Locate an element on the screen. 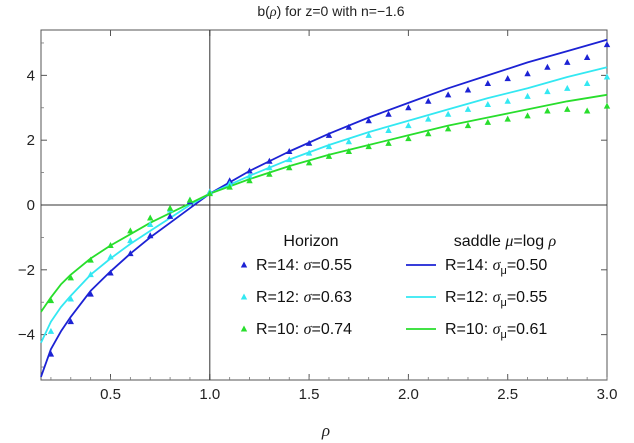 Image resolution: width=634 pixels, height=443 pixels. legend-title-horizon: Horizon is located at coordinates (310, 241).